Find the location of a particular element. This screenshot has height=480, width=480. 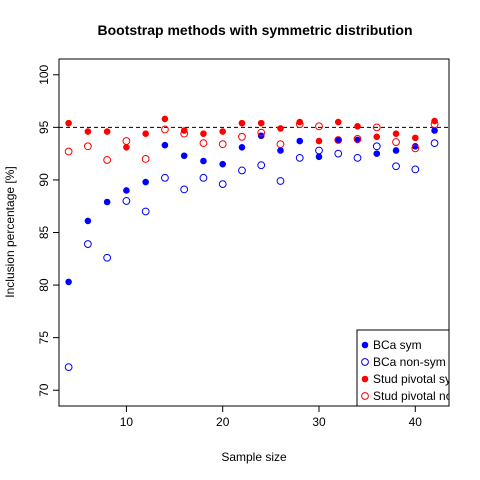

x-tick-label: 10 is located at coordinates (127, 422).